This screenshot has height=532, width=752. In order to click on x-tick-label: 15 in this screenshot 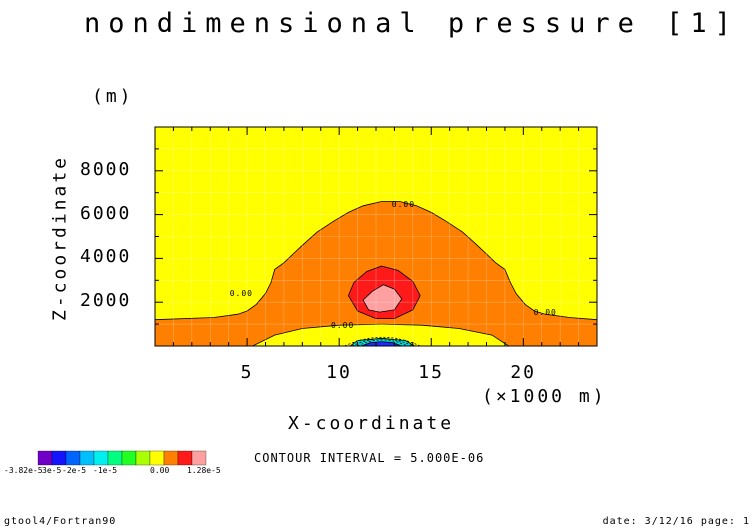, I will do `click(431, 372)`.